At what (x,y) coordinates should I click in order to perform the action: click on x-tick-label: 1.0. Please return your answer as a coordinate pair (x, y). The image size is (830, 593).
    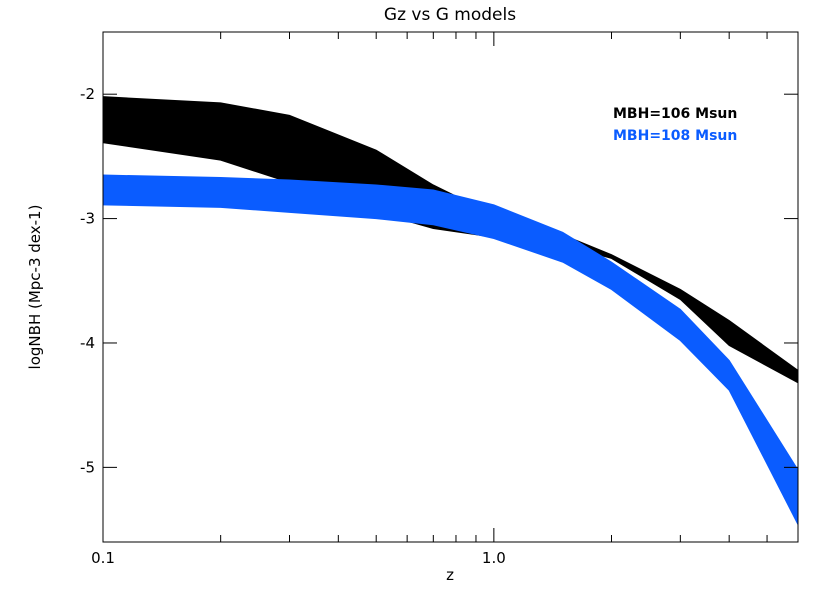
    Looking at the image, I should click on (494, 558).